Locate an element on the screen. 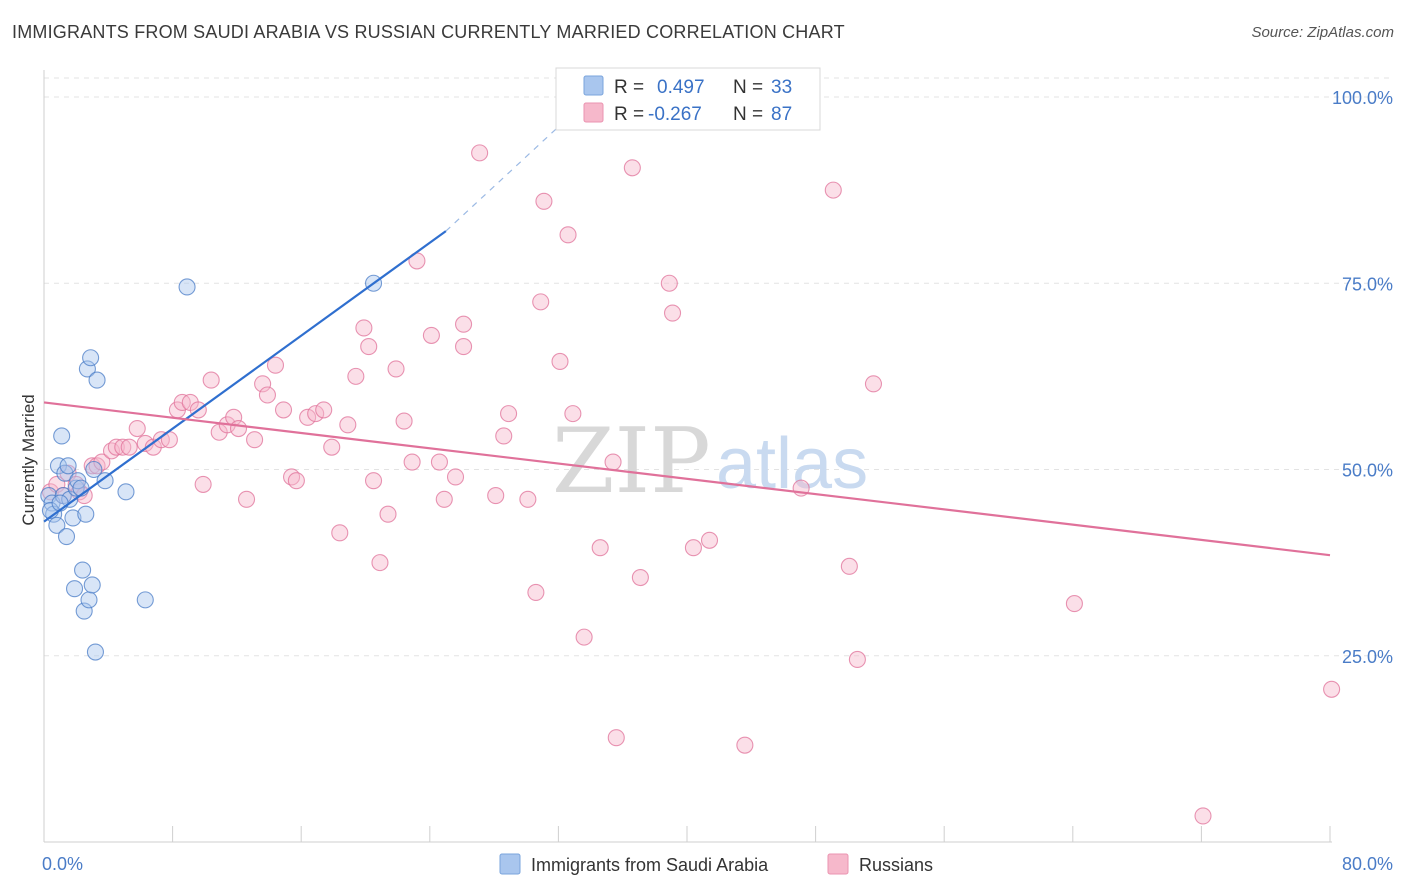 This screenshot has width=1406, height=892. y-tick-label-1: 50.0% is located at coordinates (1367, 471).